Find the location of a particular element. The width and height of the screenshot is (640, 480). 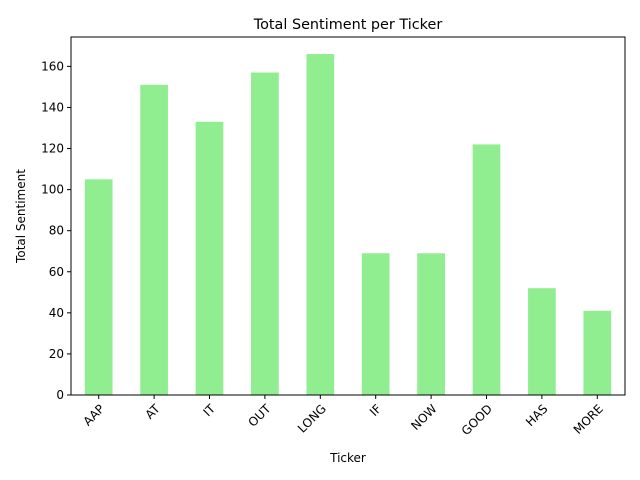

x-axis-label: Ticker is located at coordinates (347, 458).